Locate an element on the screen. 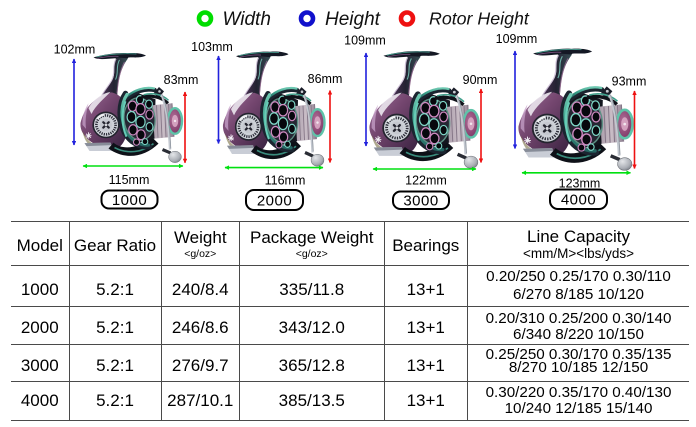 The height and width of the screenshot is (427, 696). svg-text: 102mm is located at coordinates (75, 50).